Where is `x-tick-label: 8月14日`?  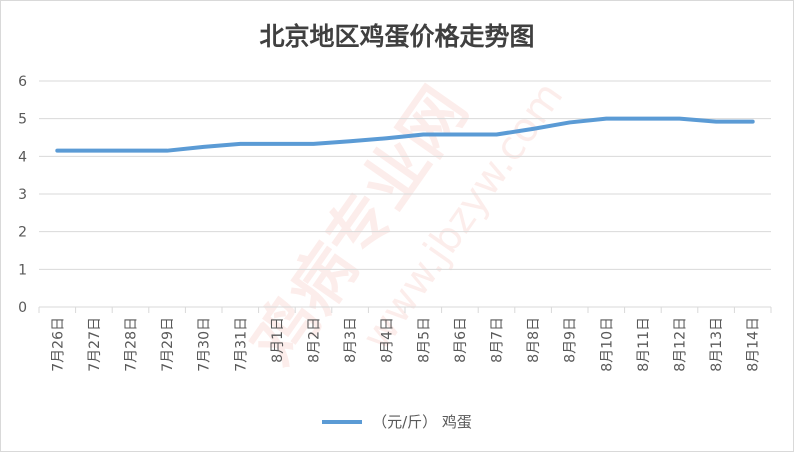
x-tick-label: 8月14日 is located at coordinates (754, 344).